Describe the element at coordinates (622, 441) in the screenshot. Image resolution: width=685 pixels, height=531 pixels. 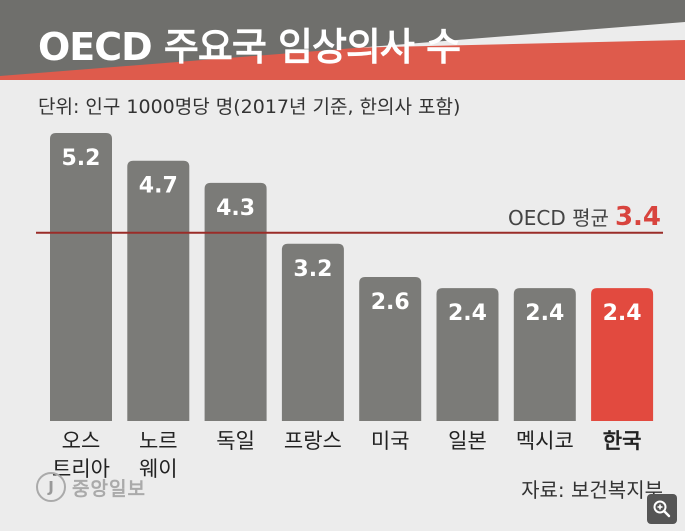
I see `category-label: 한국` at that location.